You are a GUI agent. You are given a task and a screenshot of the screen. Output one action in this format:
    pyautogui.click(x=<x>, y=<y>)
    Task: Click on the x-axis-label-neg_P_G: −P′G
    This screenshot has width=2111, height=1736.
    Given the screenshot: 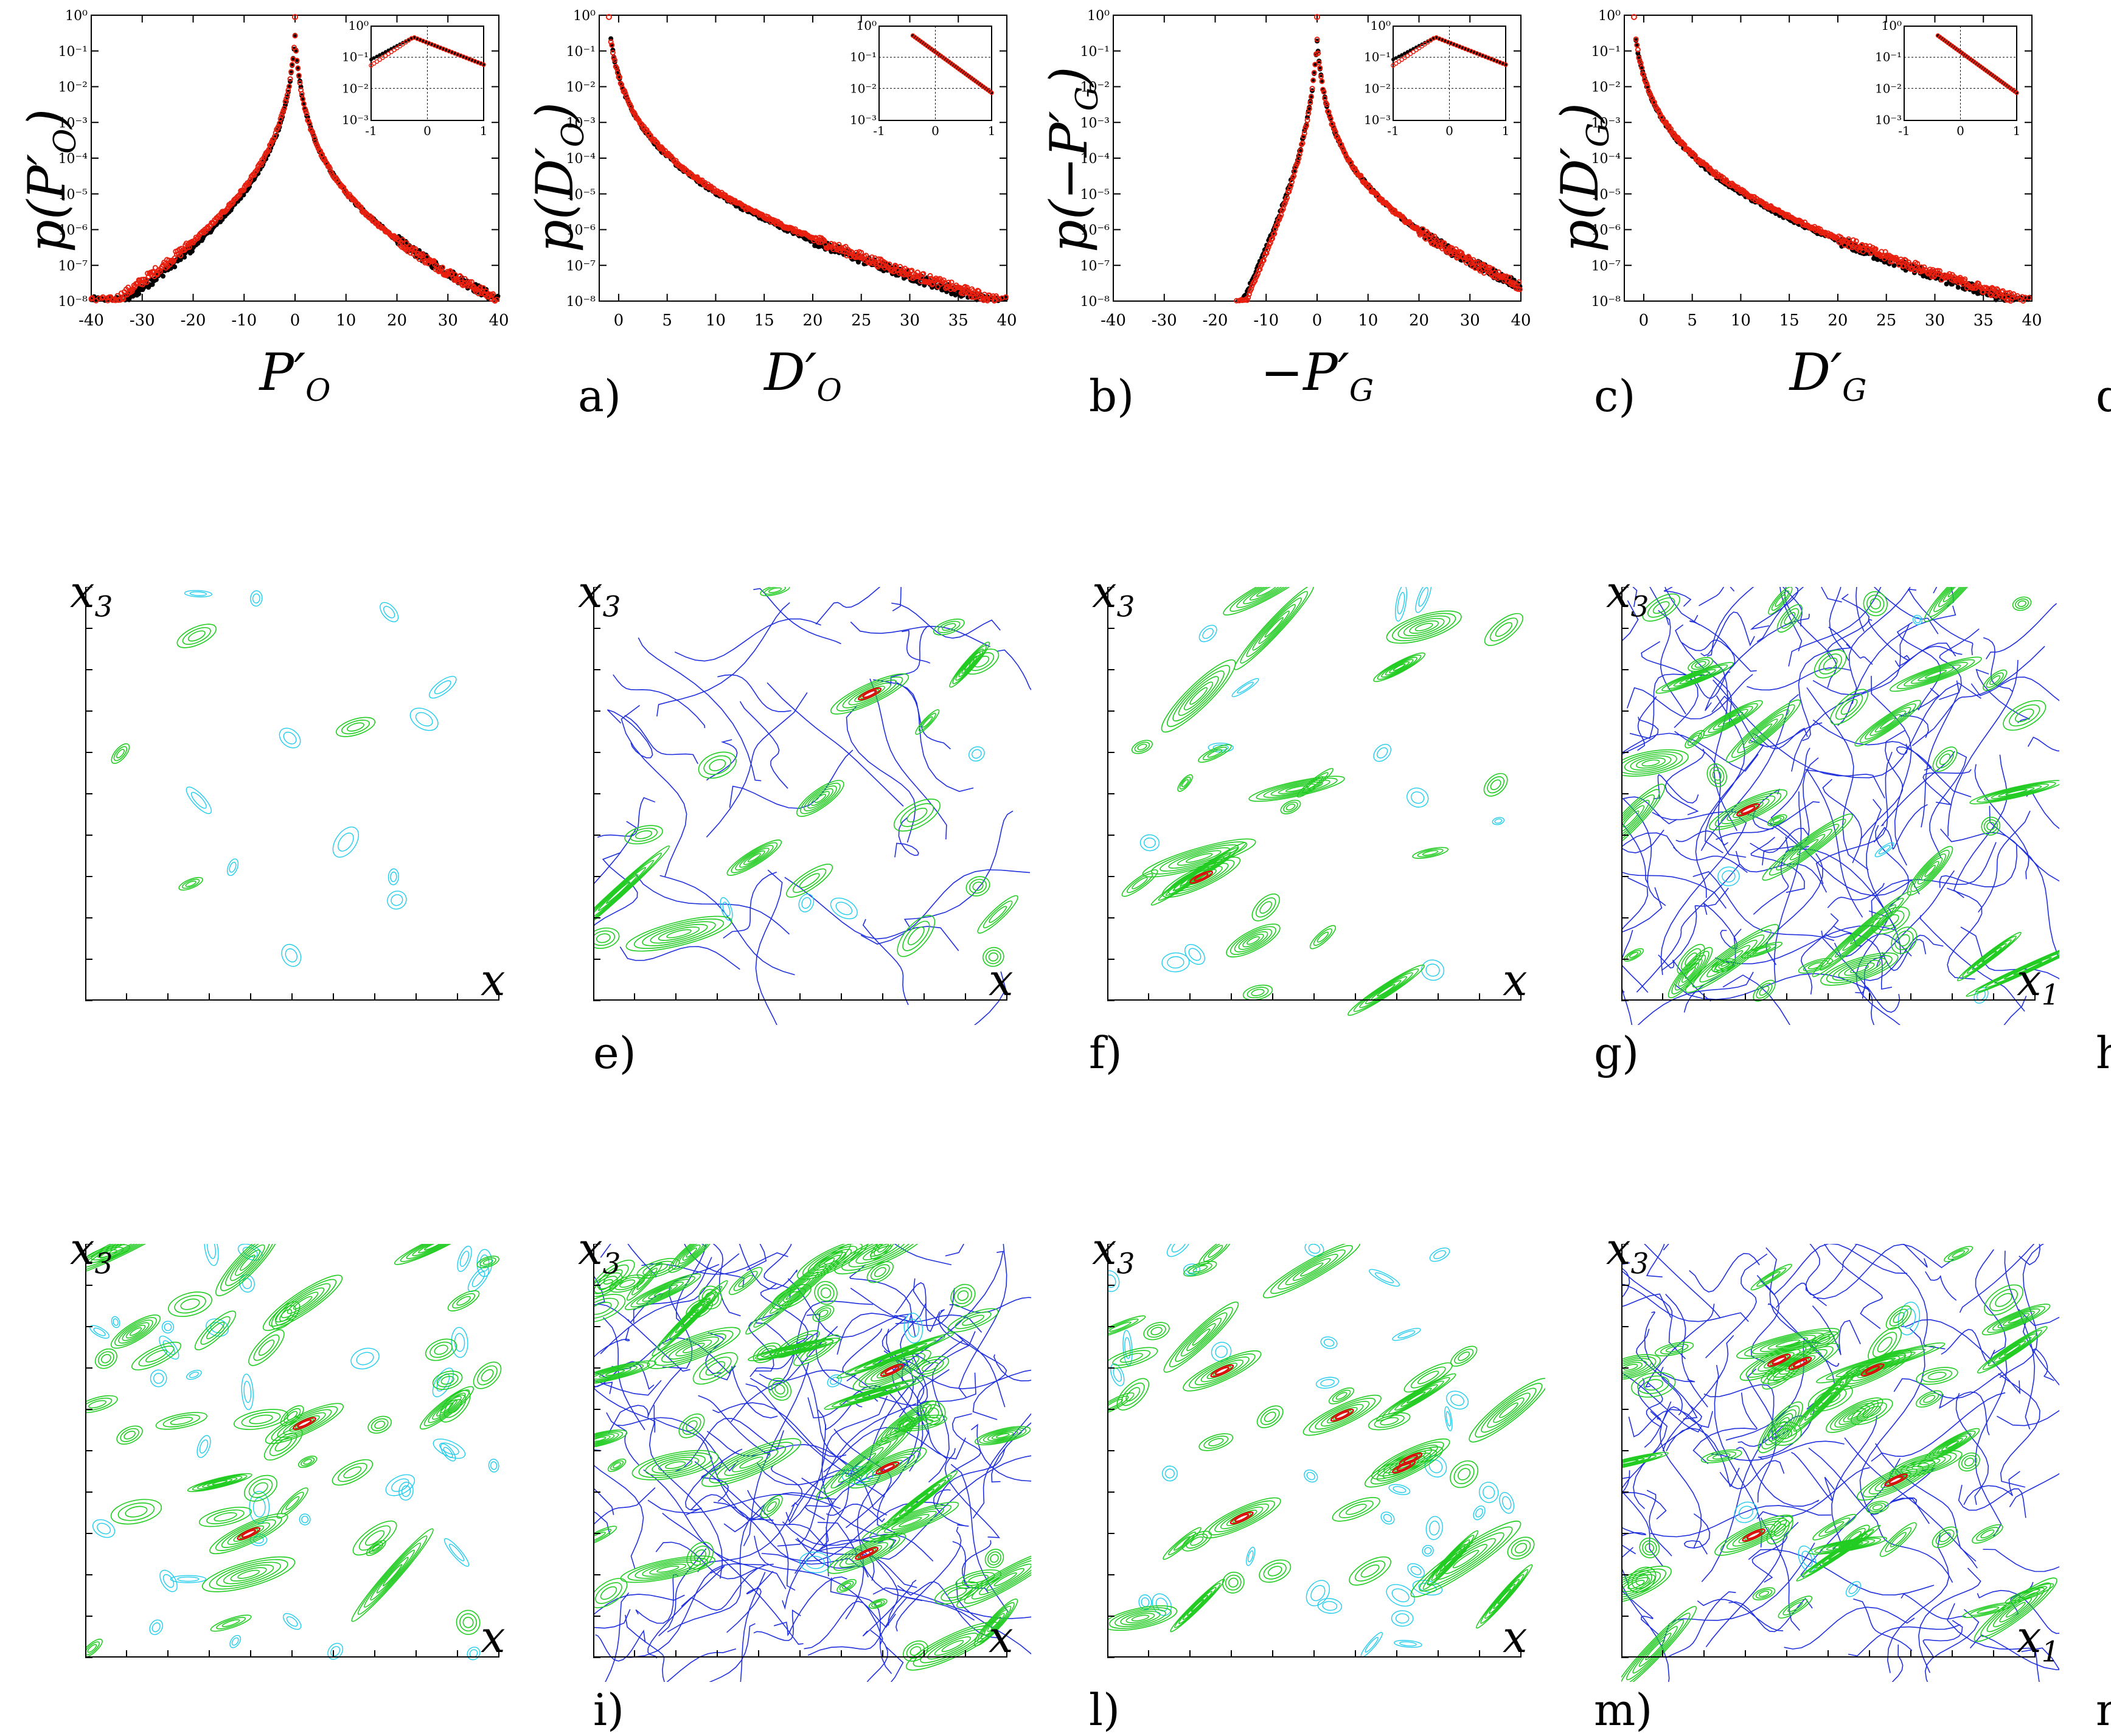 What is the action you would take?
    pyautogui.click(x=1317, y=375)
    